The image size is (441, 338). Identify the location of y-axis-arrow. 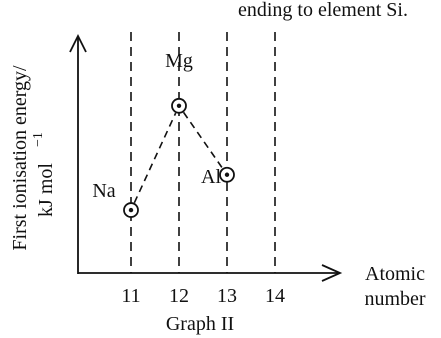
(78, 43).